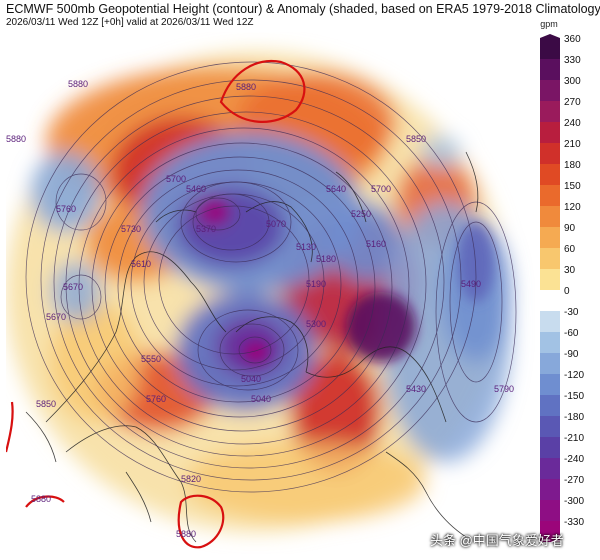 This screenshot has width=600, height=560. What do you see at coordinates (571, 312) in the screenshot?
I see `colorbar-tick-label: -30` at bounding box center [571, 312].